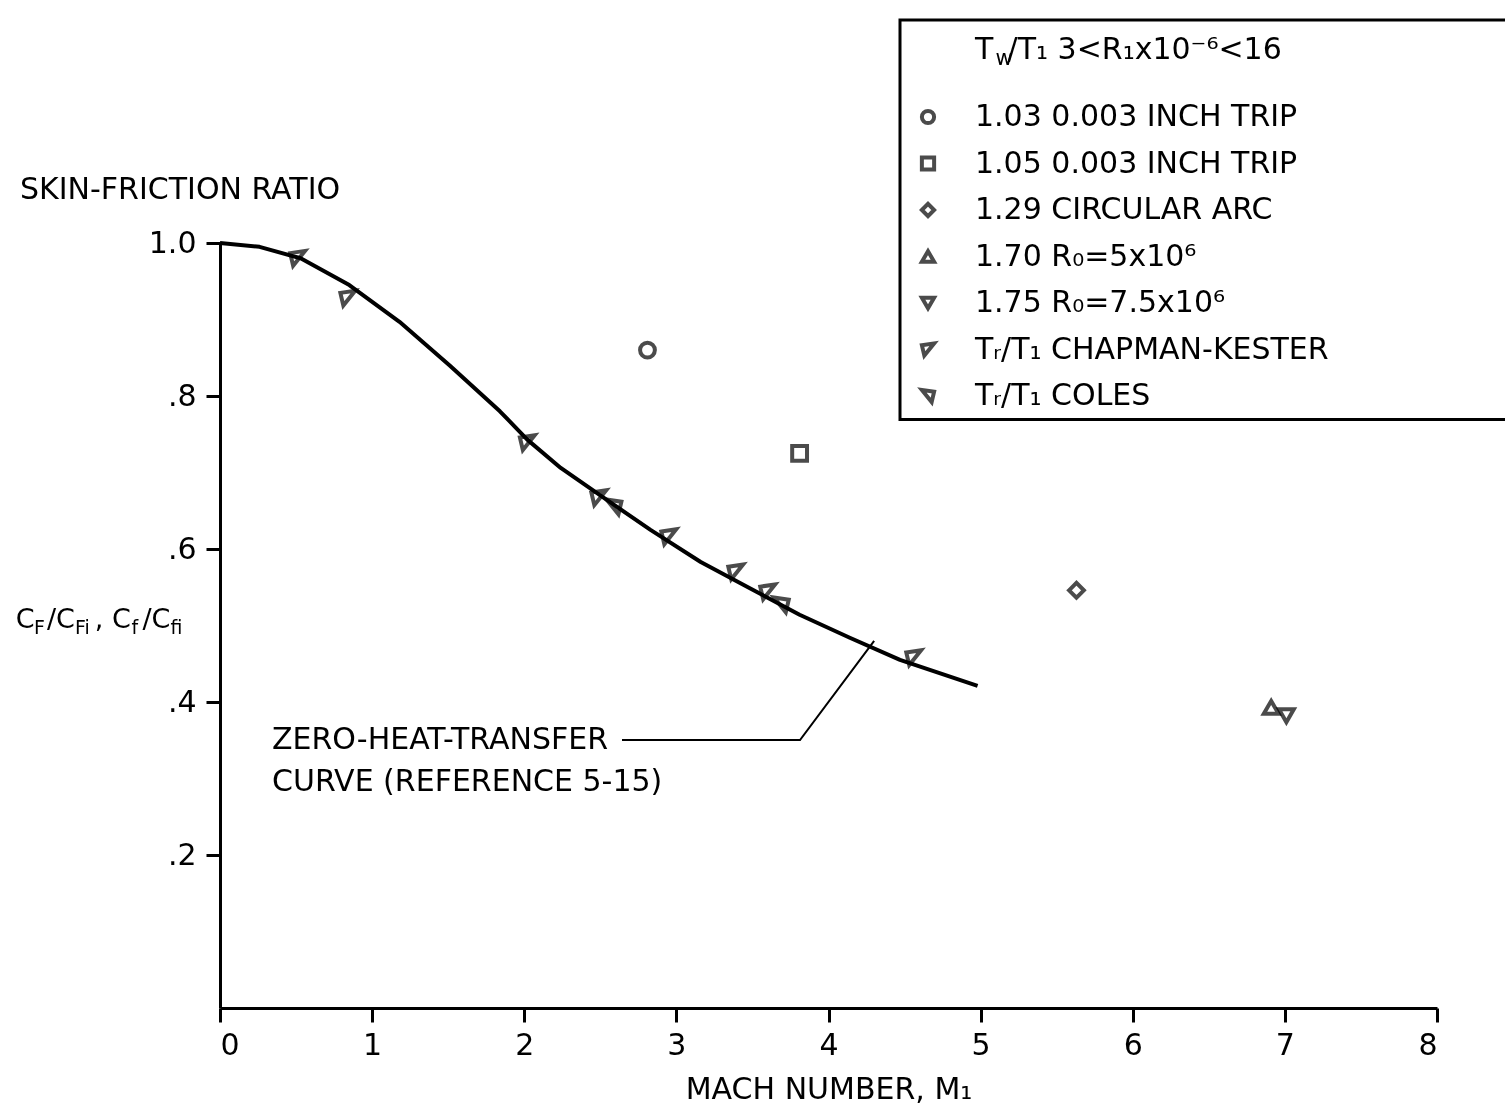  Describe the element at coordinates (981, 1044) in the screenshot. I see `x-tick-label: 5` at that location.